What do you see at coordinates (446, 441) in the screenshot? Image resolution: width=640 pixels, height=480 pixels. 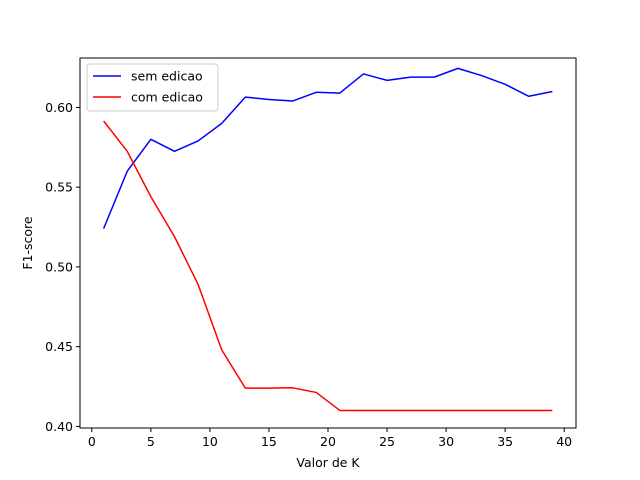 I see `x-tick-label: 30` at bounding box center [446, 441].